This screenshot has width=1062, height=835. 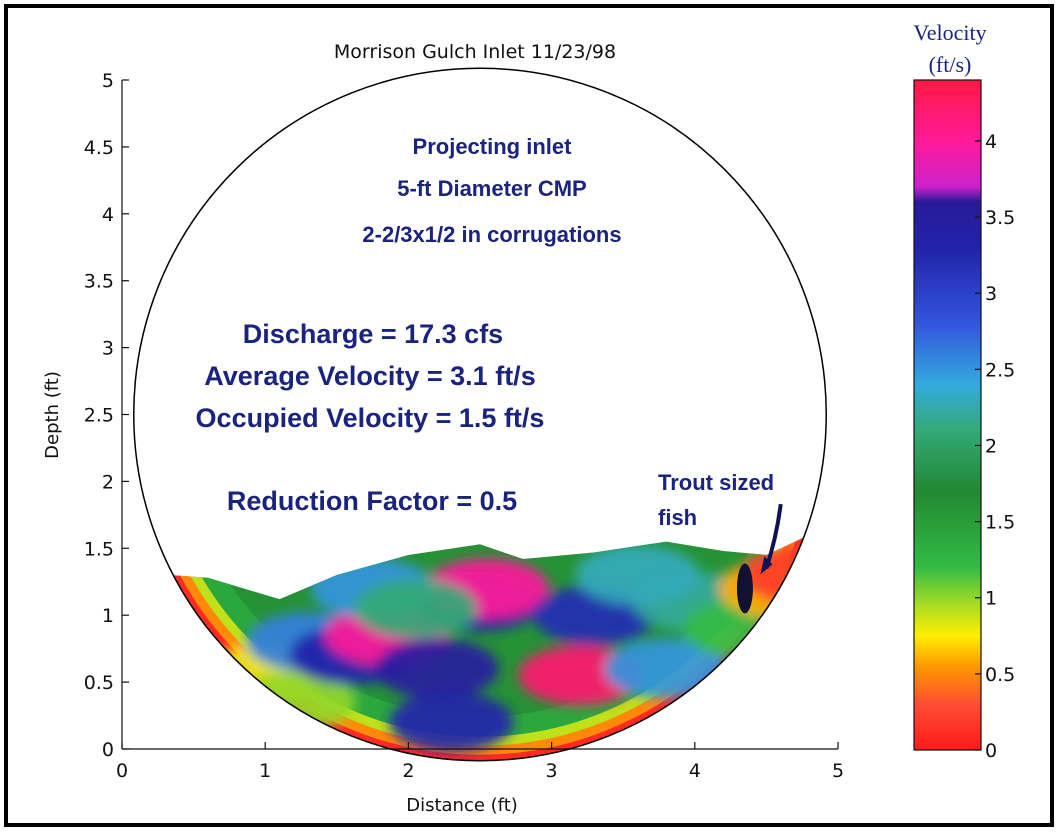 I want to click on annotation-reduction-factor: Reduction Factor = 0.5, so click(x=372, y=501).